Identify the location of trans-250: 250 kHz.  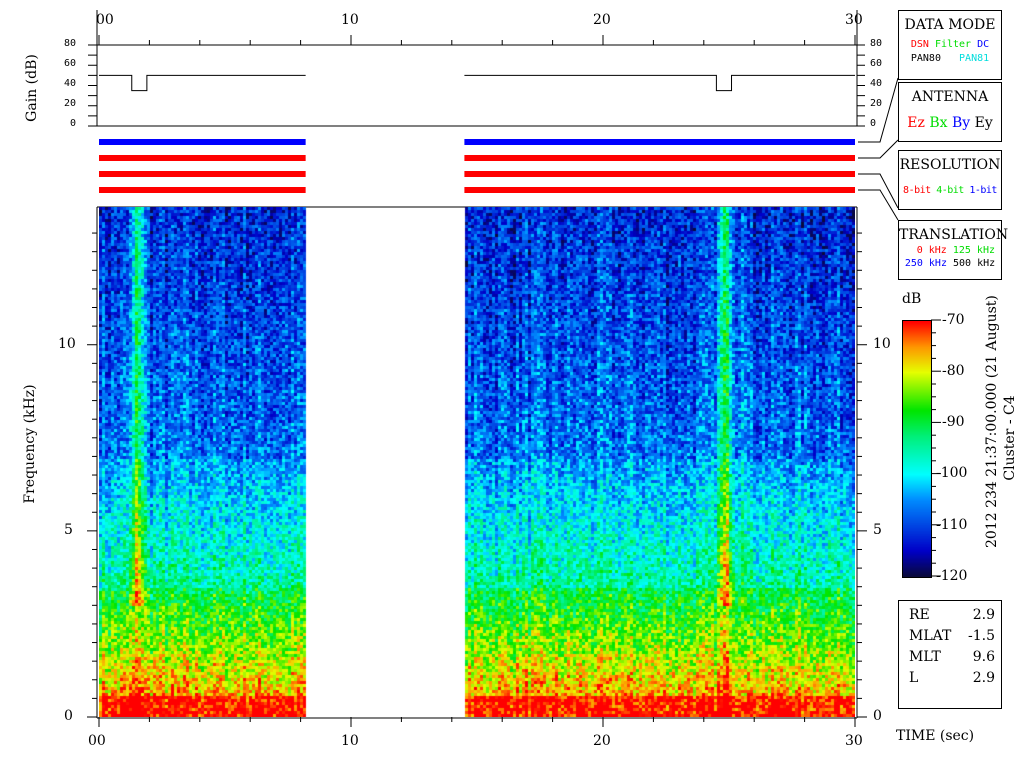
(925, 263).